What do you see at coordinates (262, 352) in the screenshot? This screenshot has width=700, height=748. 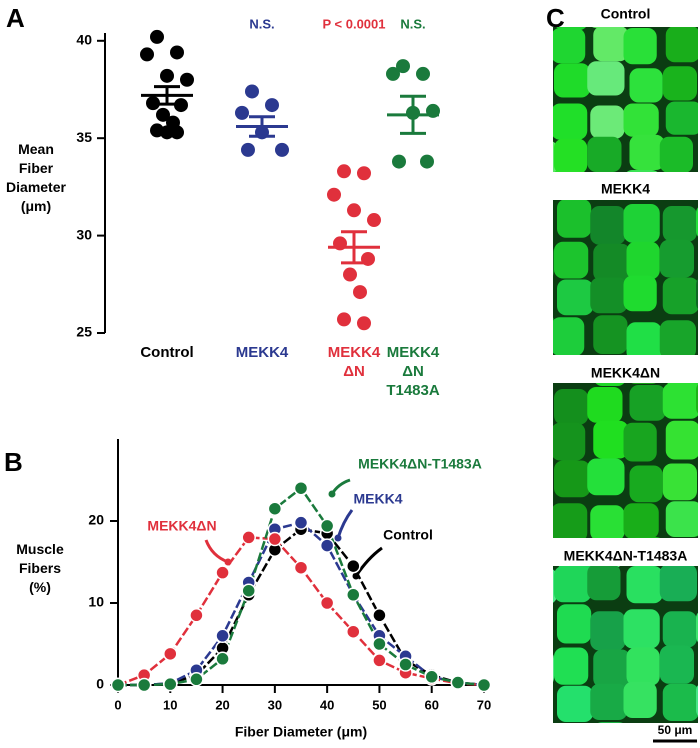 I see `category-label: MEKK4` at bounding box center [262, 352].